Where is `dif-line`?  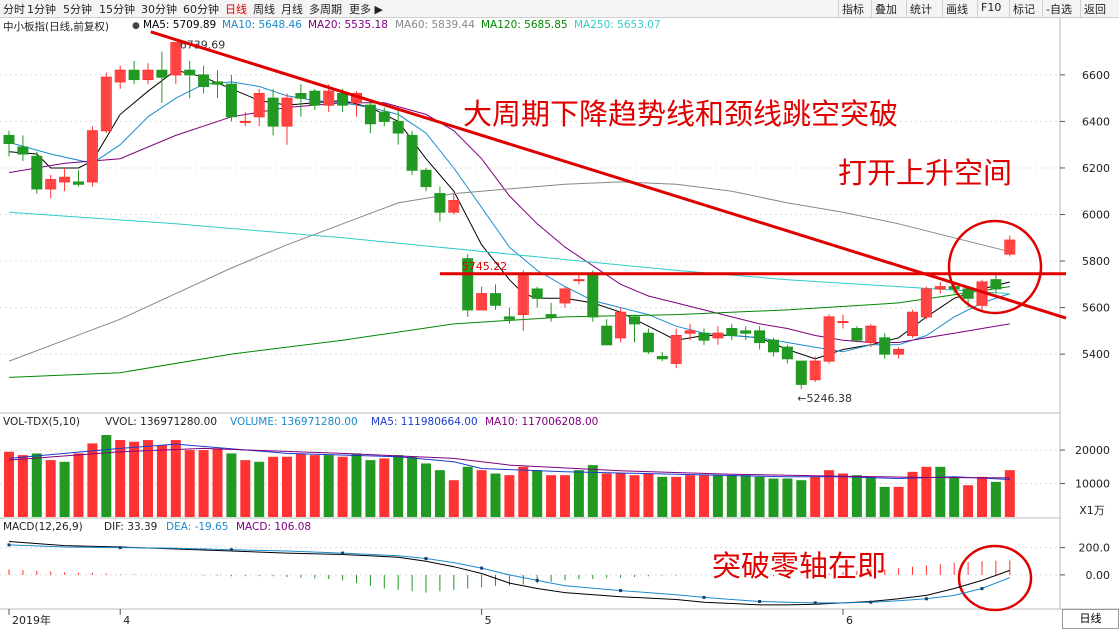
dif-line is located at coordinates (509, 573).